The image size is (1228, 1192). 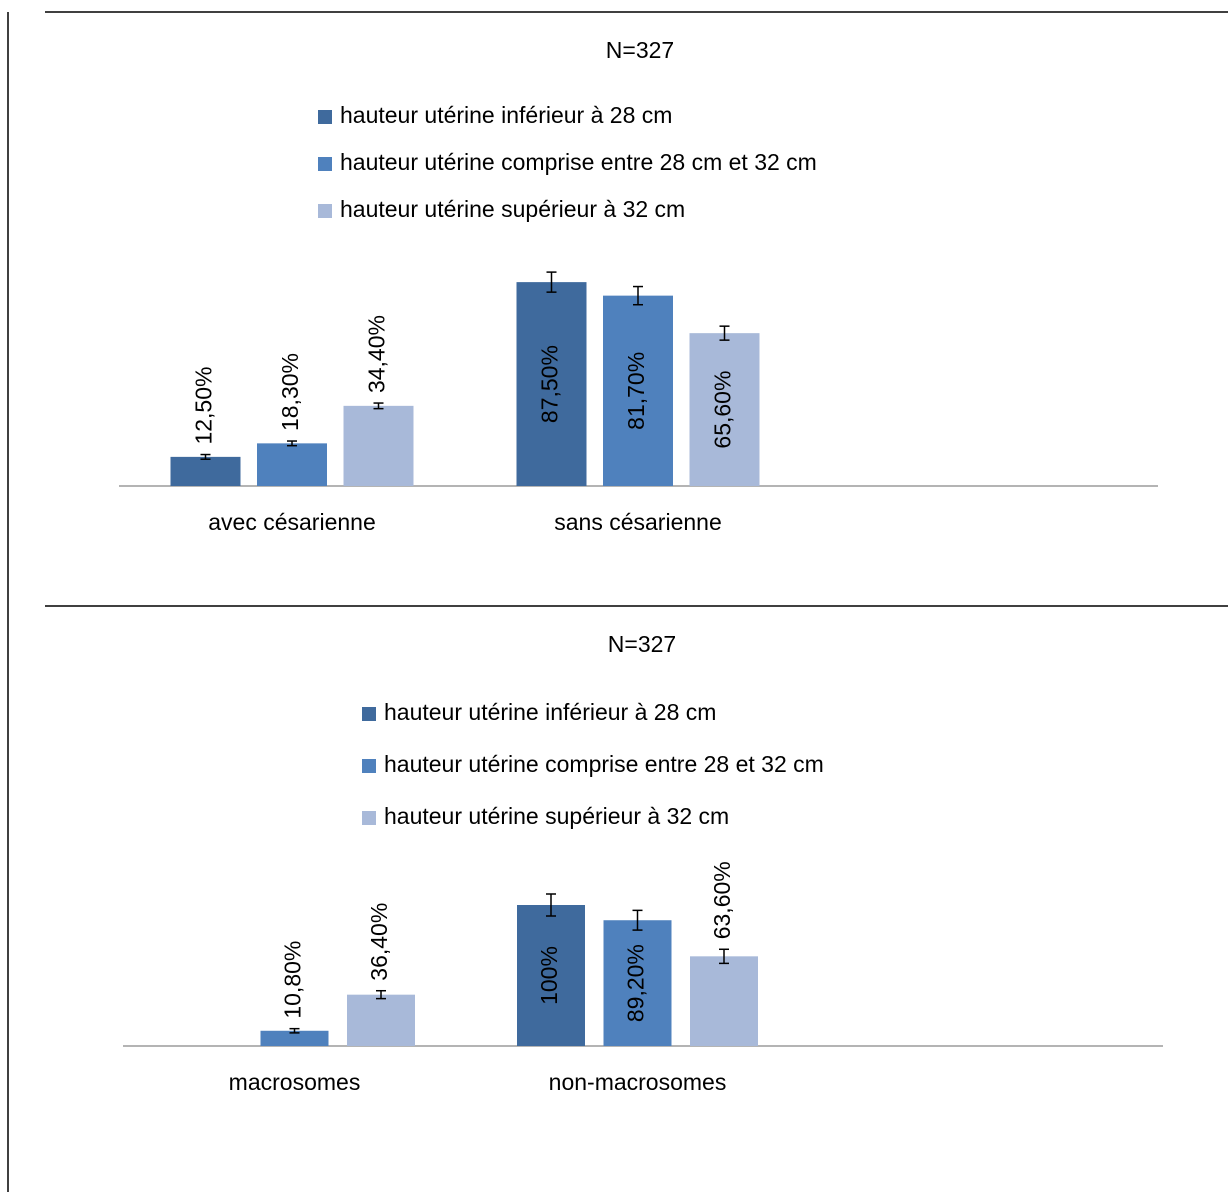 What do you see at coordinates (295, 1082) in the screenshot?
I see `x-tick-label: macrosomes` at bounding box center [295, 1082].